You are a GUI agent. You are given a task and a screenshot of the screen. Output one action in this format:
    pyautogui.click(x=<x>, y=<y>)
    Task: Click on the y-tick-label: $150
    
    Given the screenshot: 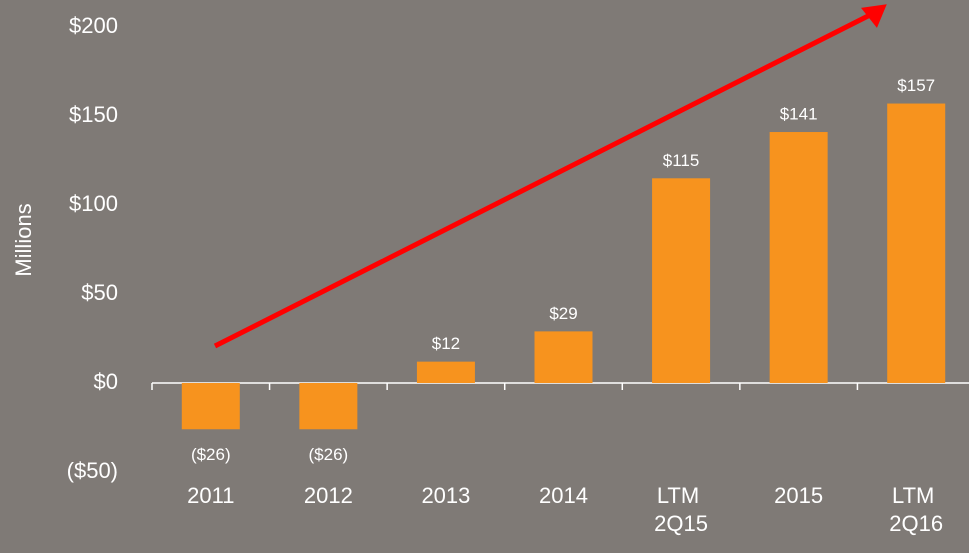 What is the action you would take?
    pyautogui.click(x=93, y=114)
    